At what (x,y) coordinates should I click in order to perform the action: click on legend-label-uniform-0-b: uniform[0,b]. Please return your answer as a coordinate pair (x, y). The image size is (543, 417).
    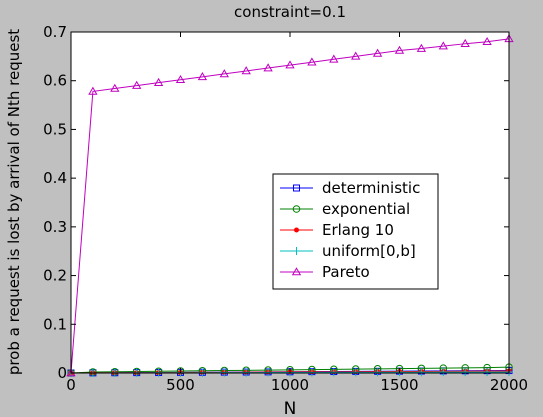
    Looking at the image, I should click on (369, 251).